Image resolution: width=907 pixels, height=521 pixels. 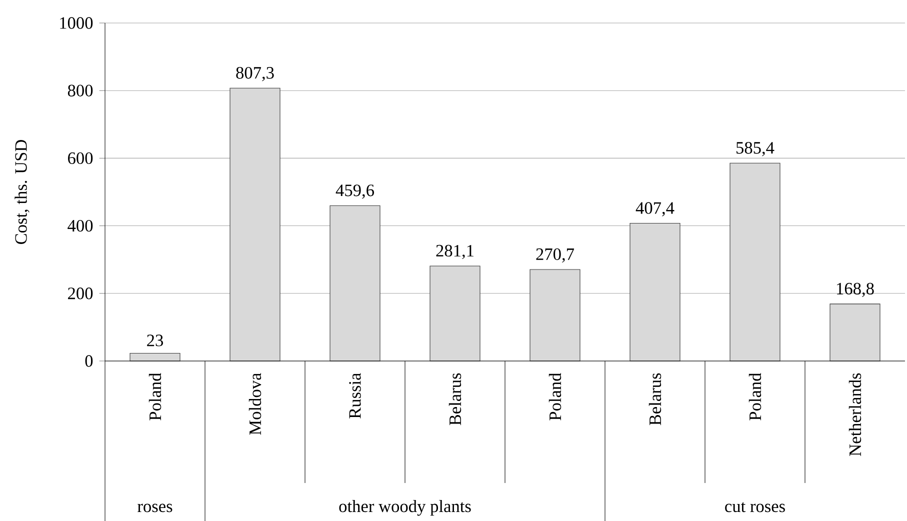 What do you see at coordinates (255, 74) in the screenshot?
I see `data-label: 807,3` at bounding box center [255, 74].